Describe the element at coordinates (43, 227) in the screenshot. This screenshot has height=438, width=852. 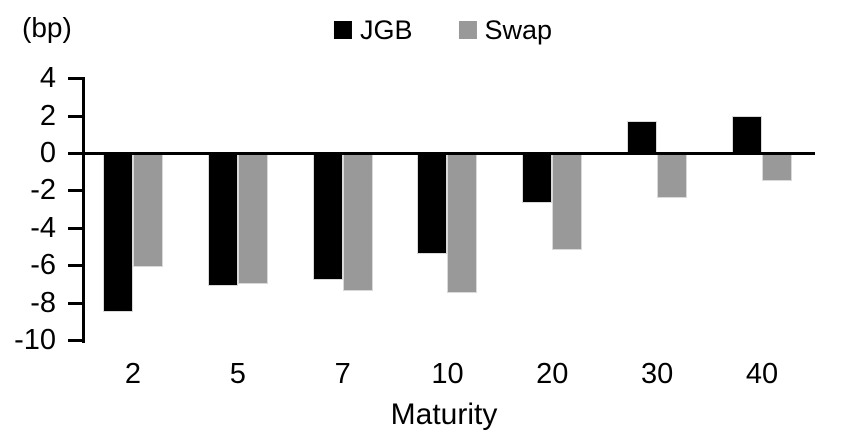
I see `y-tick-label: -4` at that location.